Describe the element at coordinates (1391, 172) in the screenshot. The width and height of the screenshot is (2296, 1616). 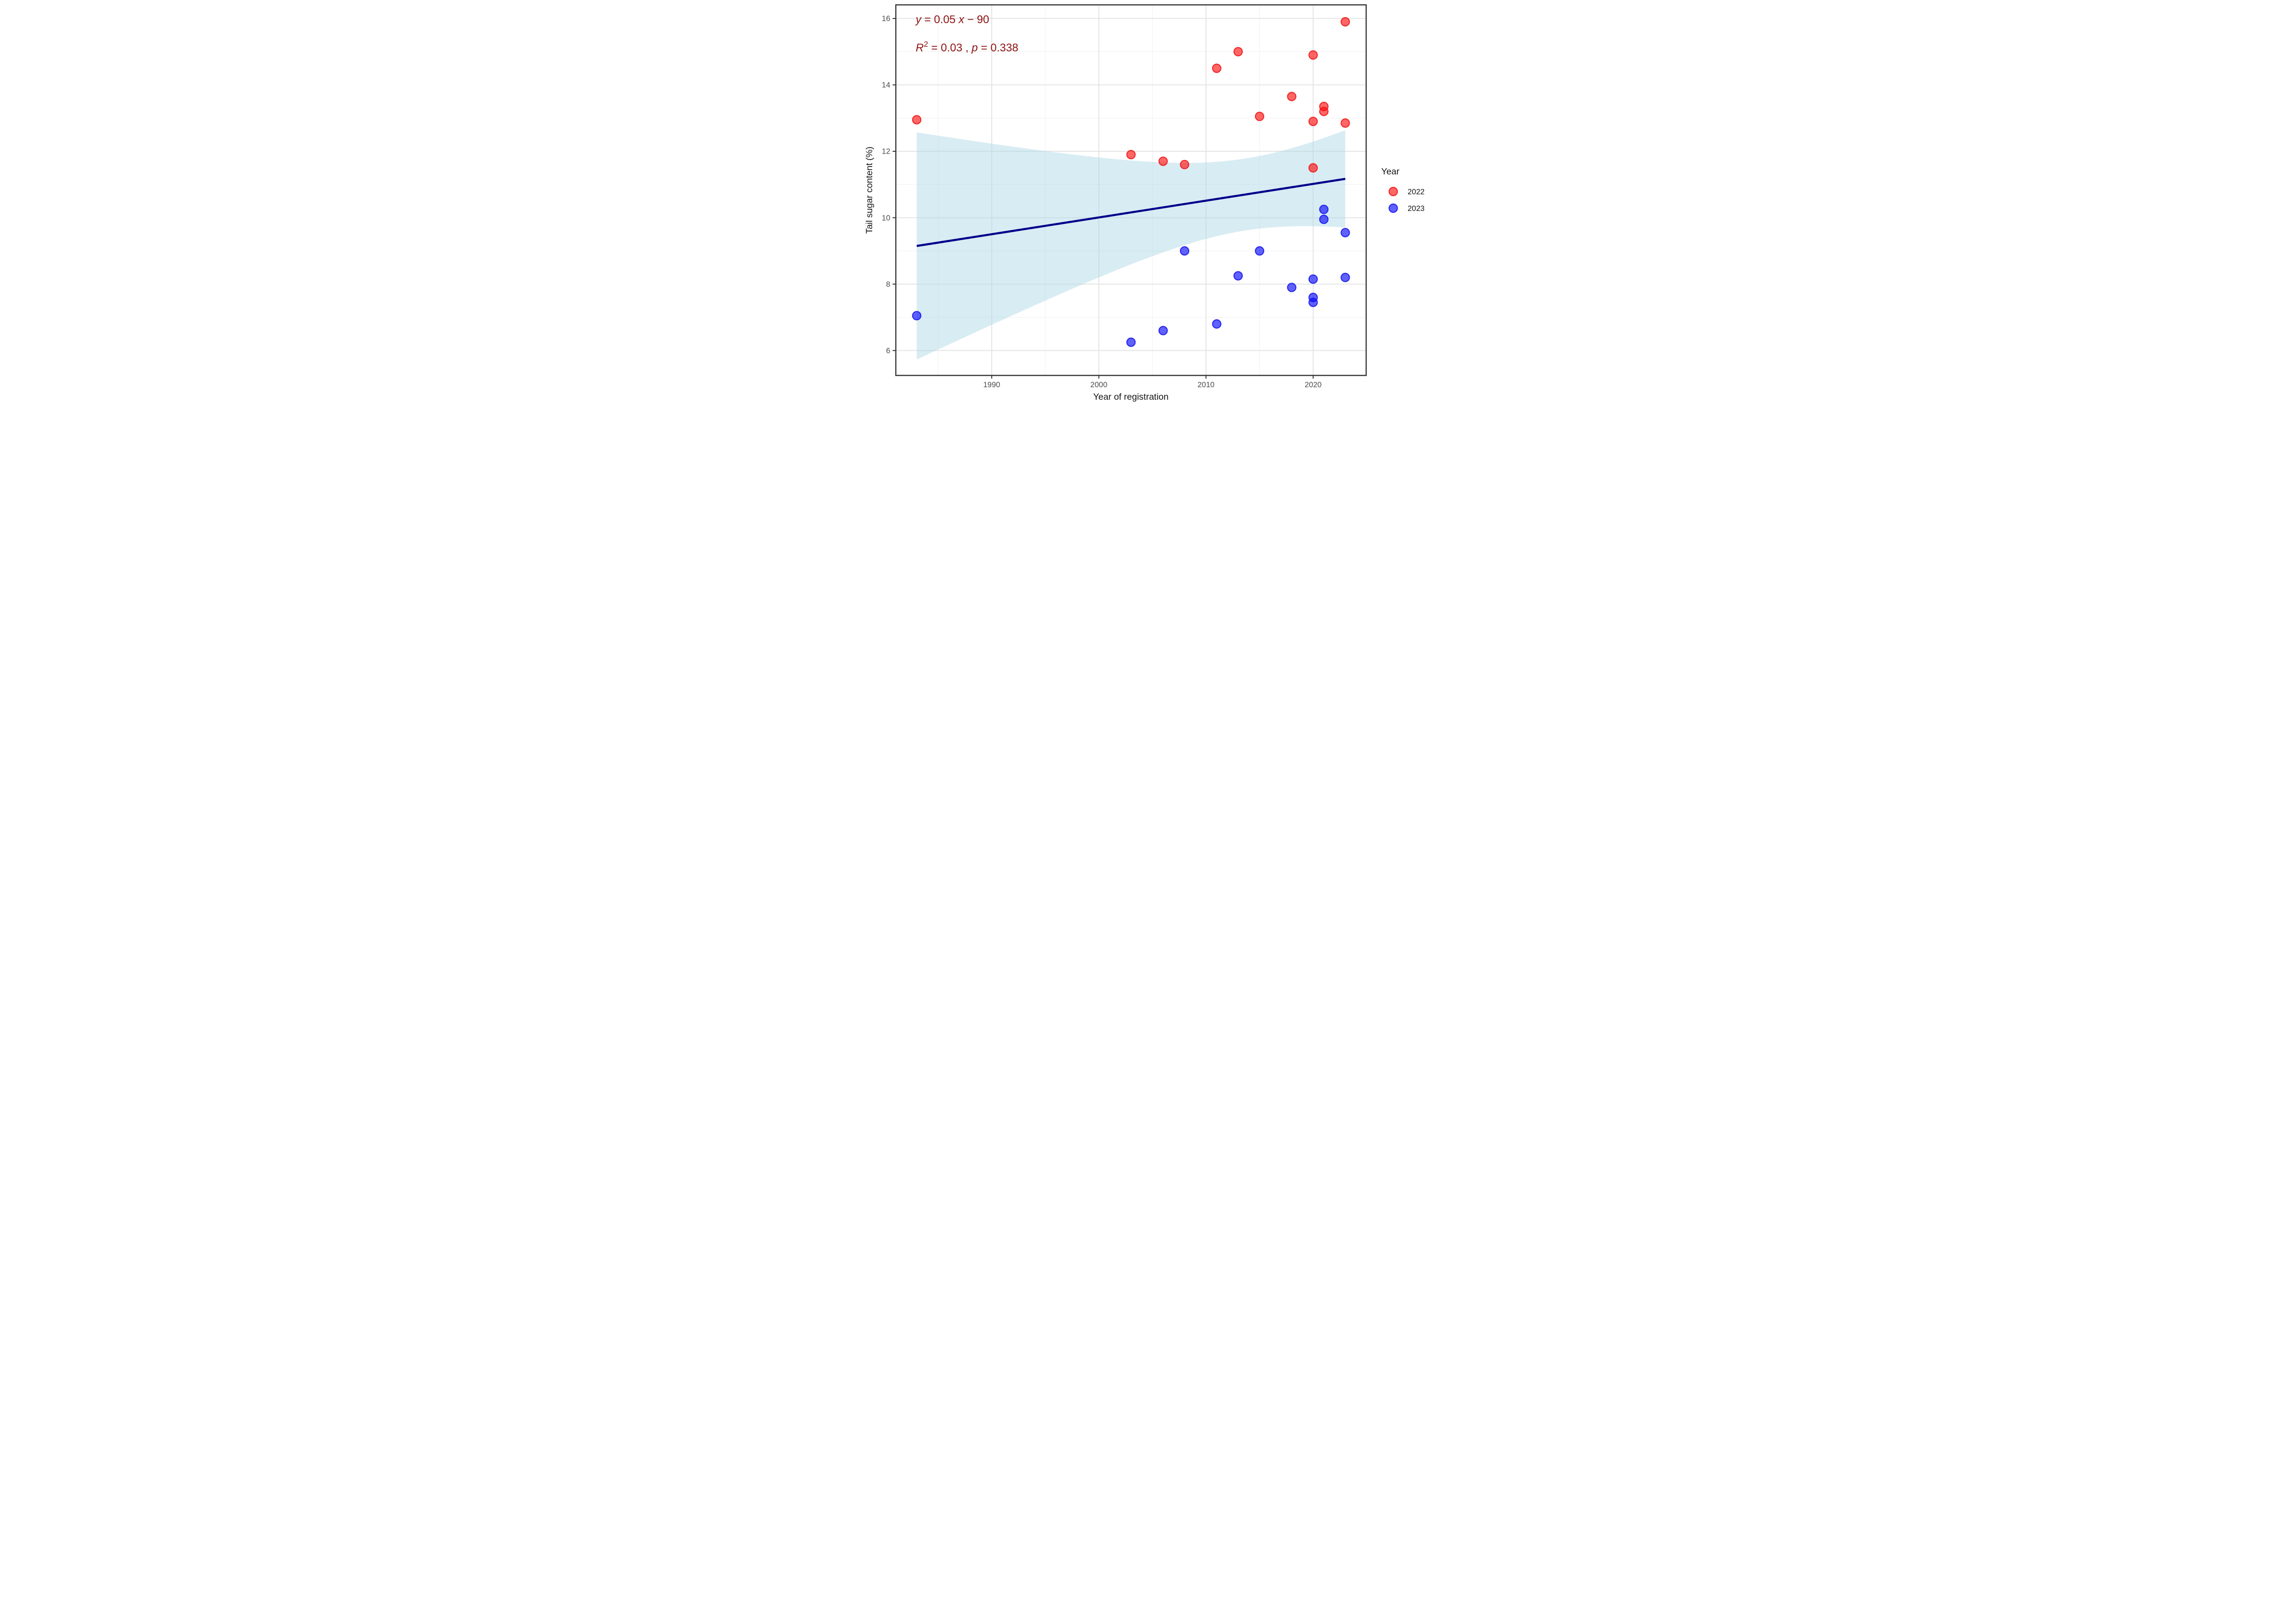
I see `legend-title: Year` at that location.